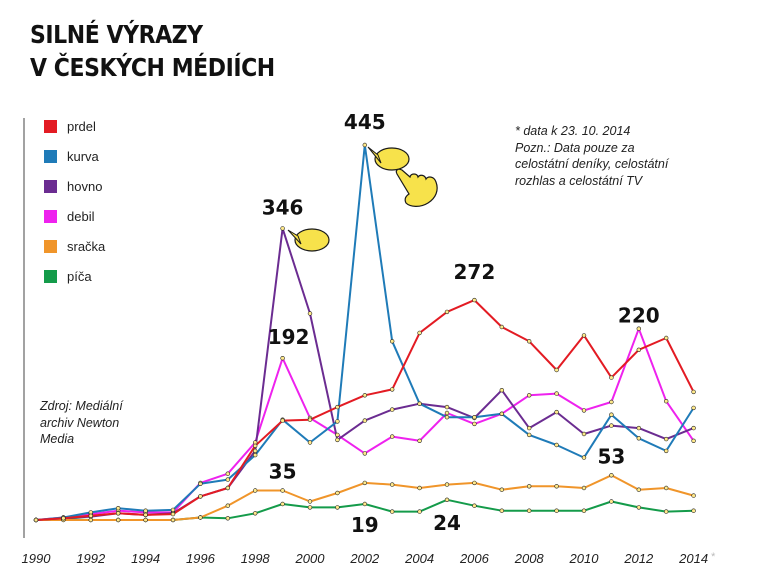  Describe the element at coordinates (83, 156) in the screenshot. I see `legend-label: kurva` at that location.